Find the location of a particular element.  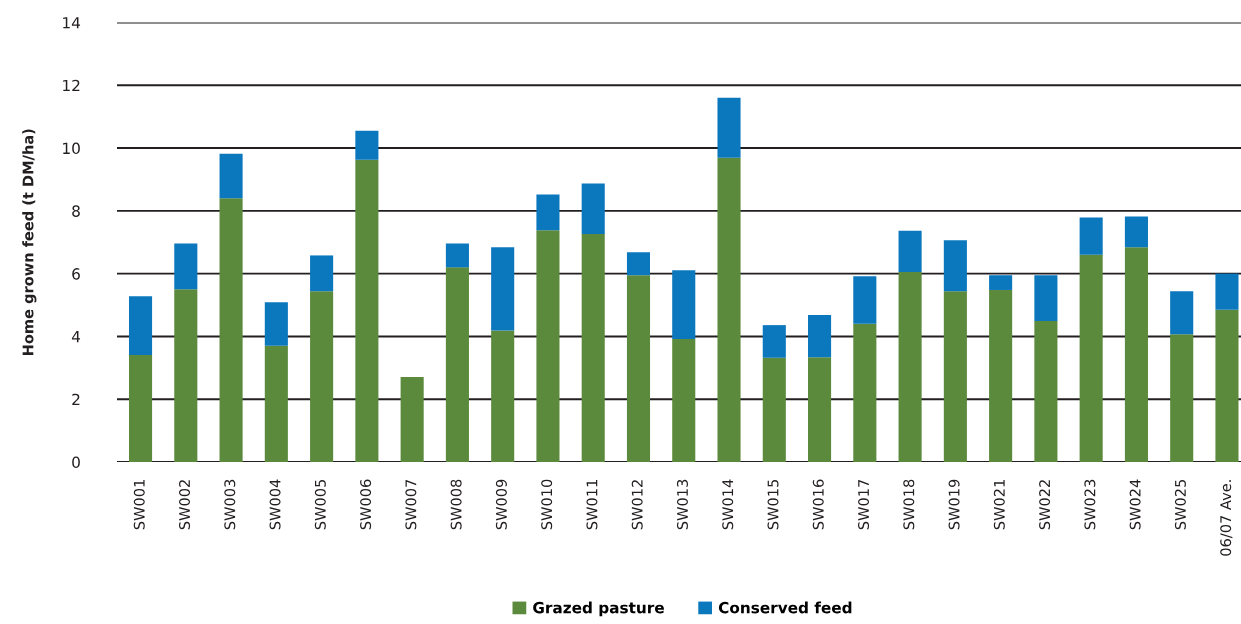

x-tick-label: SW003 is located at coordinates (230, 504).